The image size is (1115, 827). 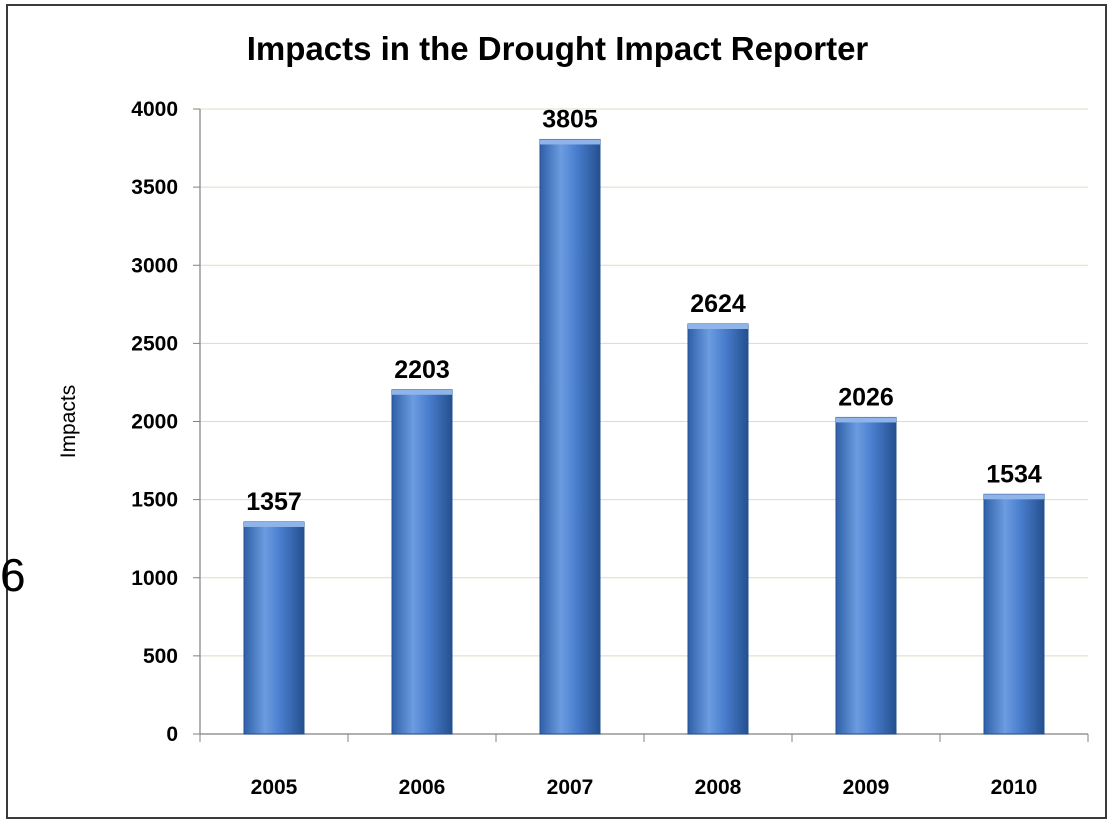 What do you see at coordinates (866, 397) in the screenshot?
I see `data-label-2009: 2026` at bounding box center [866, 397].